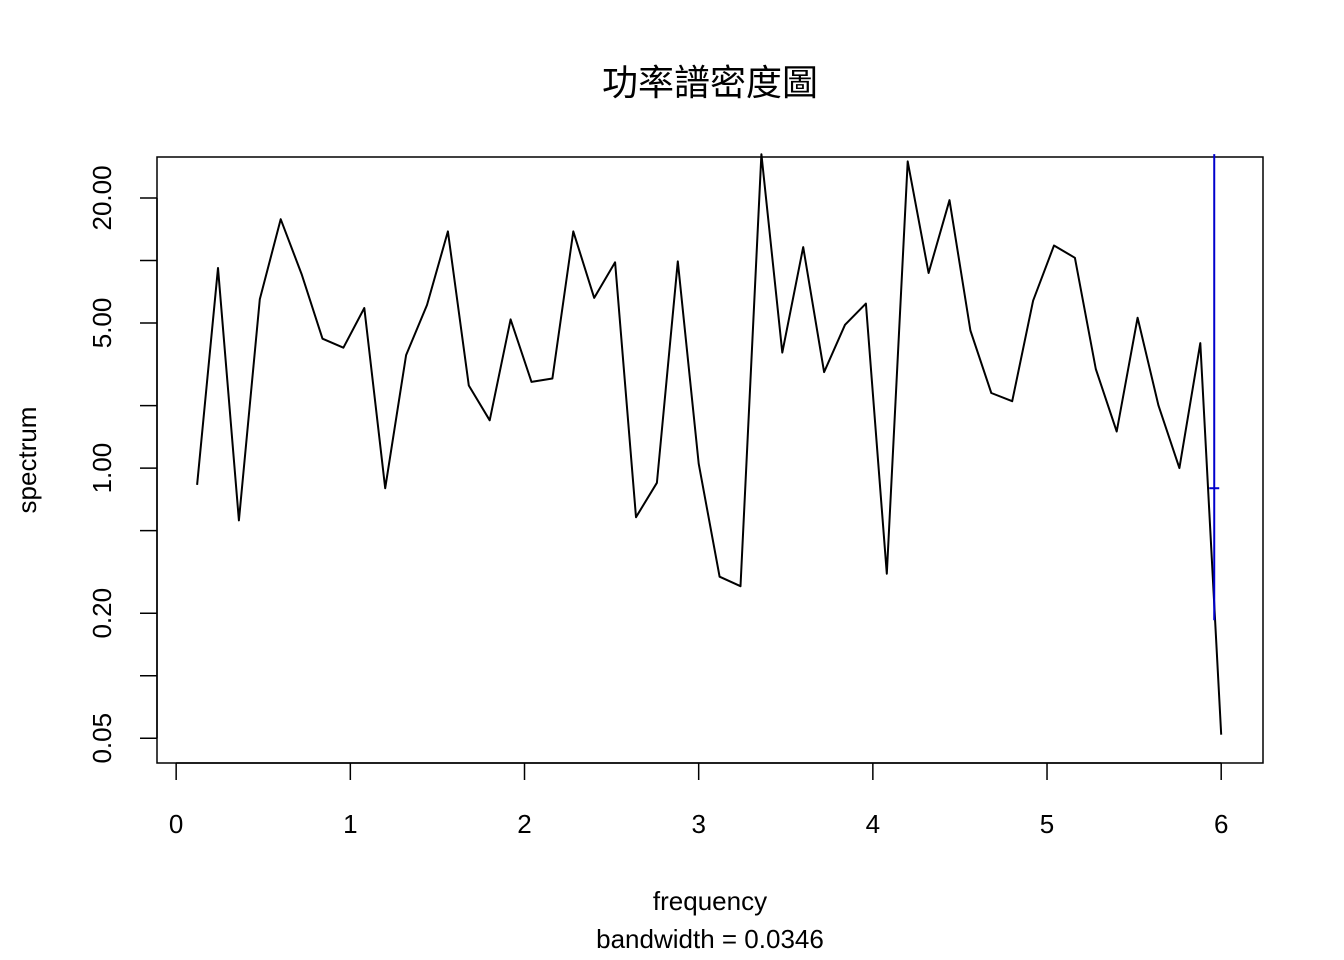  Describe the element at coordinates (524, 824) in the screenshot. I see `x-tick-label: 2` at that location.